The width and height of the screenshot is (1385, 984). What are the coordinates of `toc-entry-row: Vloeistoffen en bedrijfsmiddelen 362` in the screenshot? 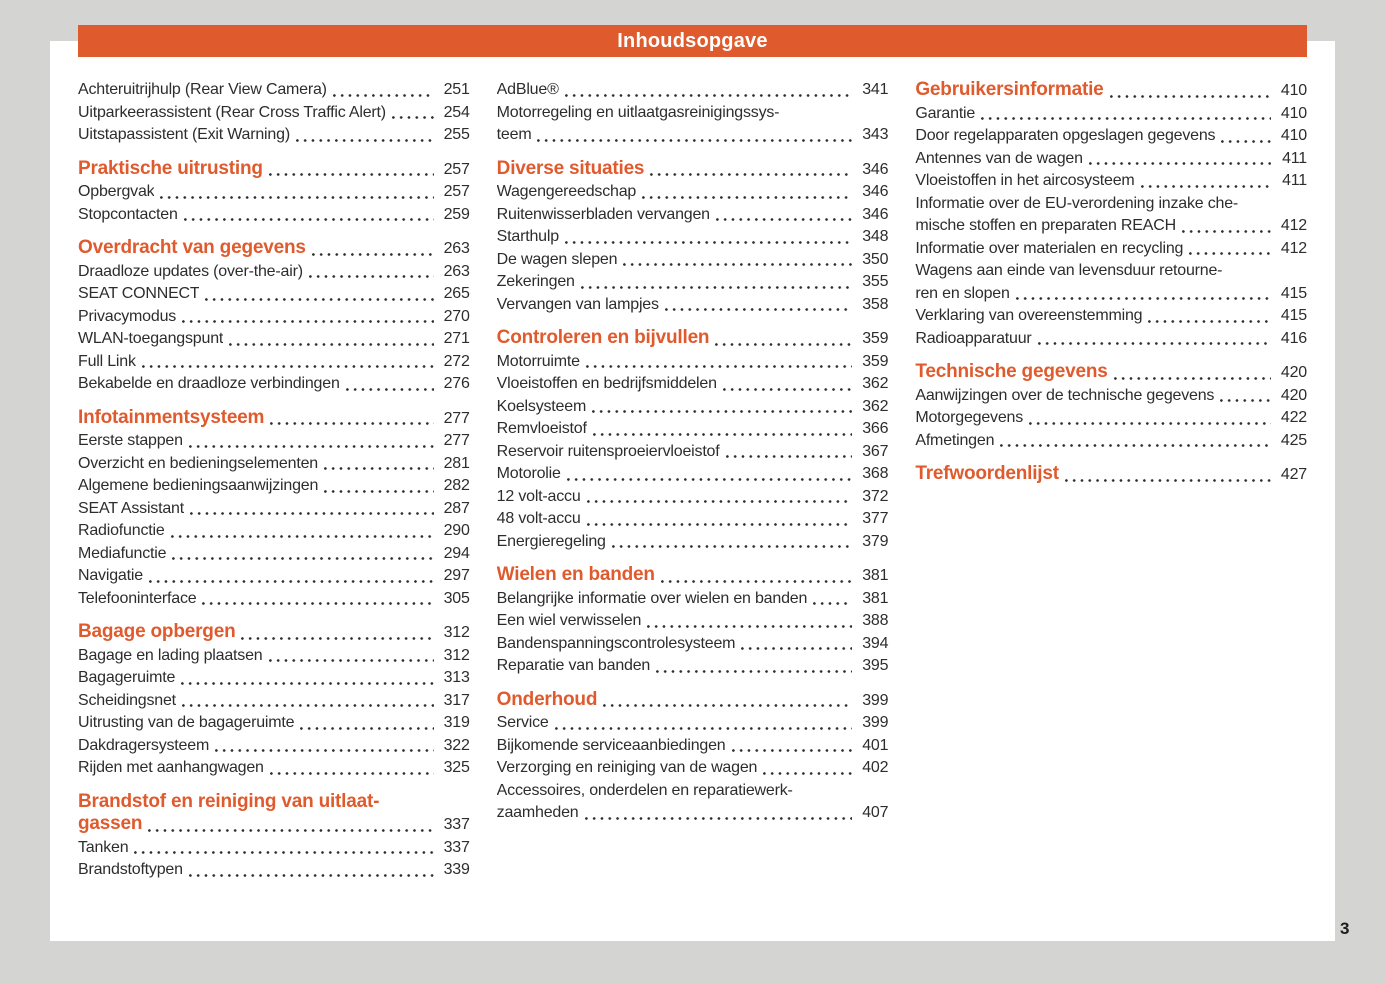 It's located at (693, 384).